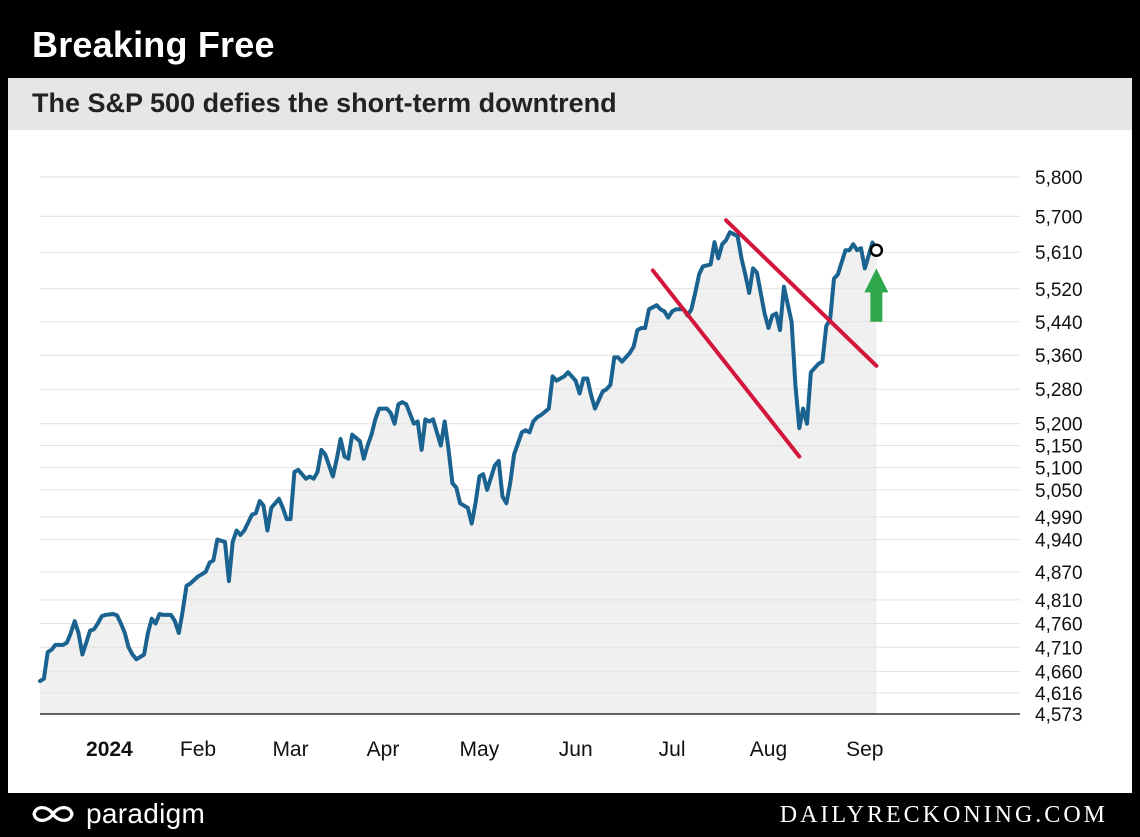 The height and width of the screenshot is (837, 1140). What do you see at coordinates (480, 749) in the screenshot?
I see `x-tick-label: May` at bounding box center [480, 749].